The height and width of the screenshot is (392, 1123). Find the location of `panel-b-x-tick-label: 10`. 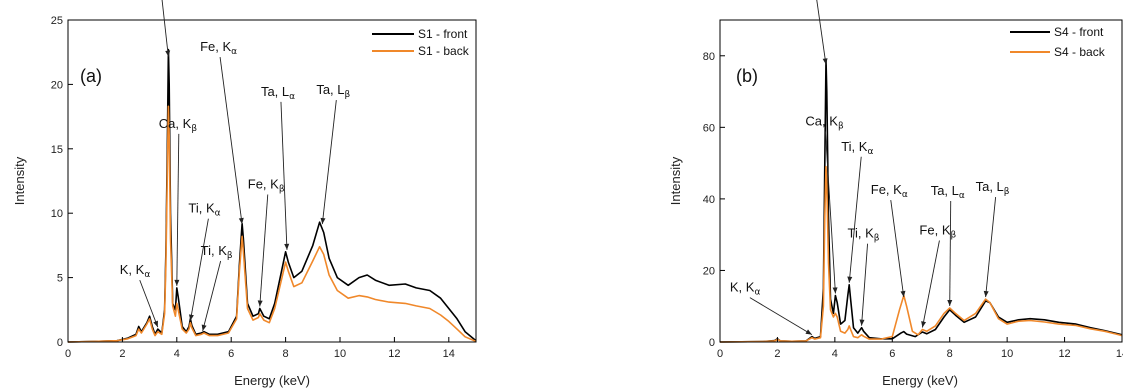

panel-b-x-tick-label: 10 is located at coordinates (1007, 354).